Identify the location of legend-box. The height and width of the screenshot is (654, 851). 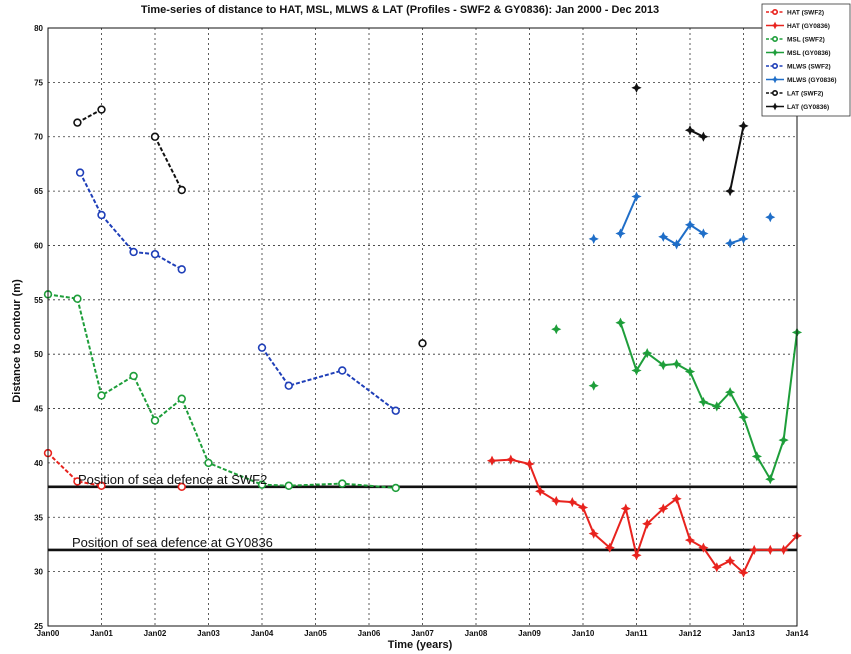
(806, 60).